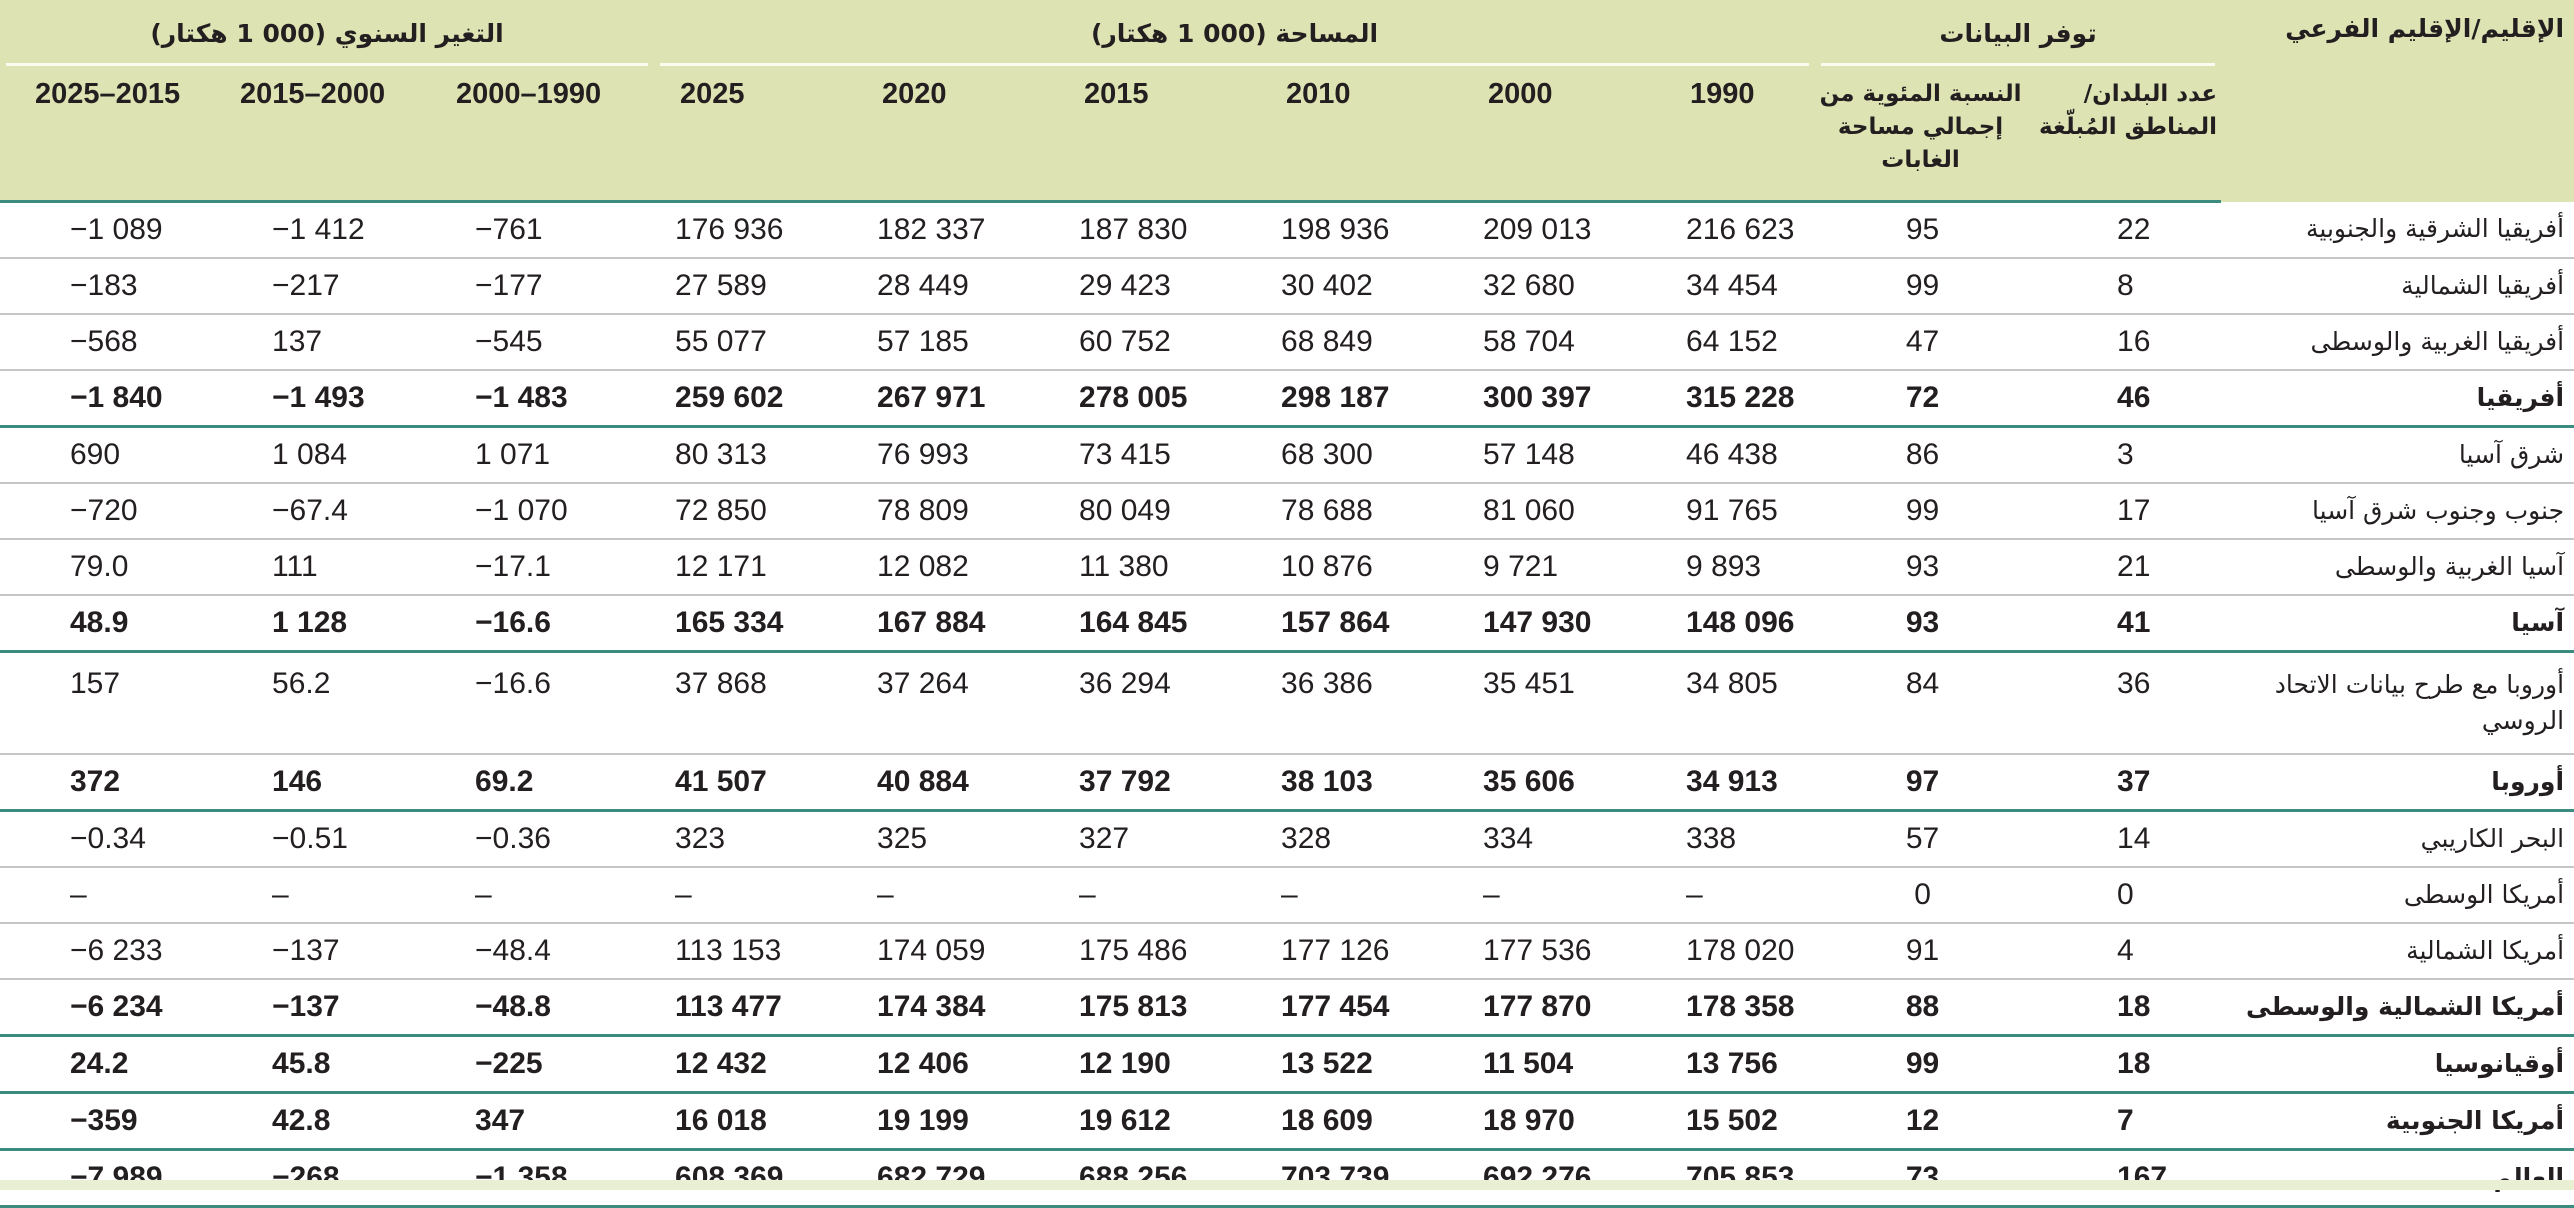 The height and width of the screenshot is (1208, 2574). Describe the element at coordinates (957, 399) in the screenshot. I see `cell-area-2020: 267 971` at that location.